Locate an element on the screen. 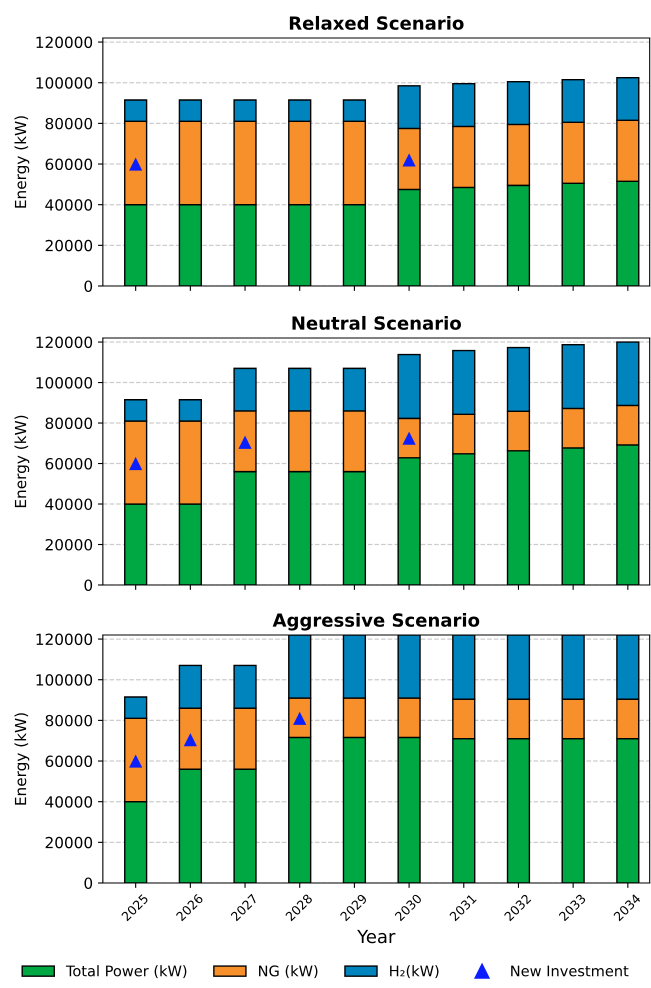  legend-label: NG (kW) is located at coordinates (288, 971).